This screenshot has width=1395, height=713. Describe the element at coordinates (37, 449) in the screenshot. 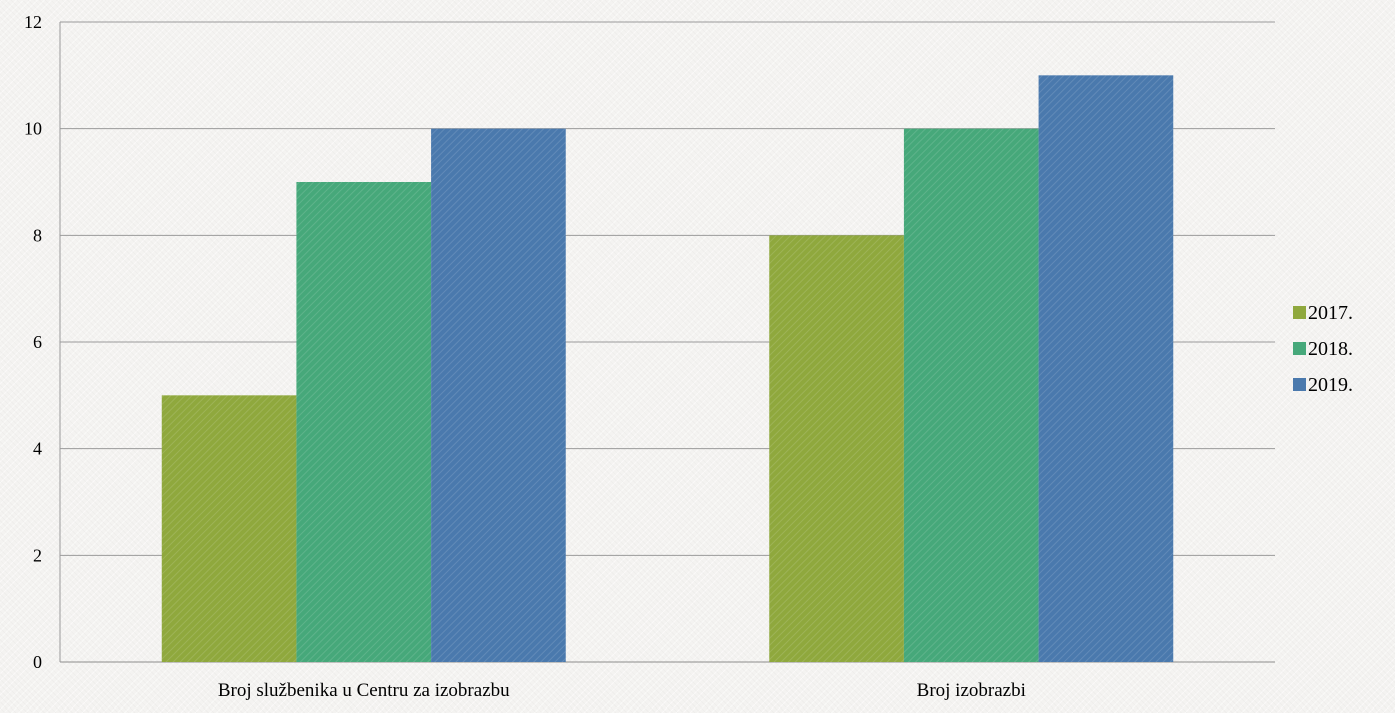

I see `y-tick-label: 4` at that location.